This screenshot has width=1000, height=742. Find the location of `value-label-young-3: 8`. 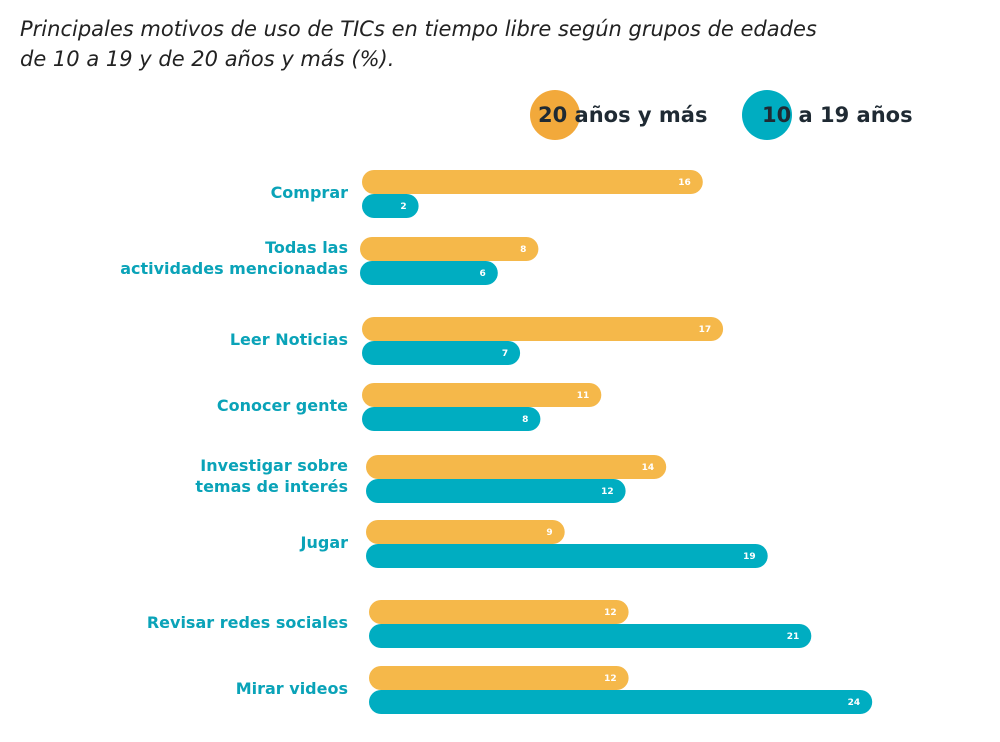

value-label-young-3: 8 is located at coordinates (525, 420).